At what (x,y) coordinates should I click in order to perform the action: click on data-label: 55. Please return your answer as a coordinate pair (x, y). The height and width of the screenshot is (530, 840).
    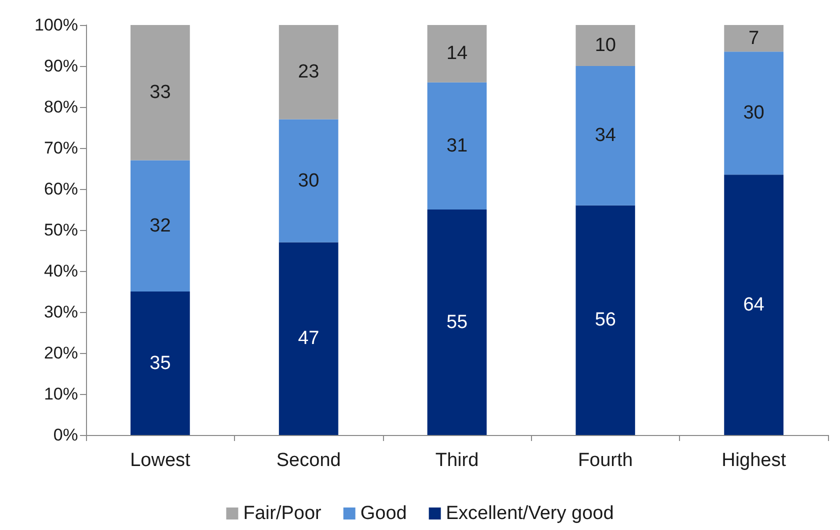
    Looking at the image, I should click on (457, 322).